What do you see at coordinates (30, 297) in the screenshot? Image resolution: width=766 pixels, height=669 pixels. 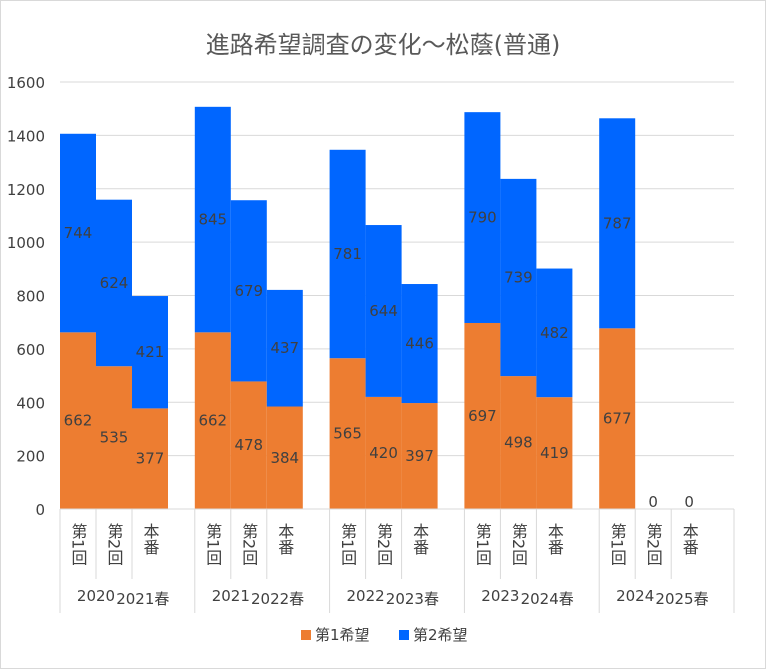 I see `y-tick-label: 800` at bounding box center [30, 297].